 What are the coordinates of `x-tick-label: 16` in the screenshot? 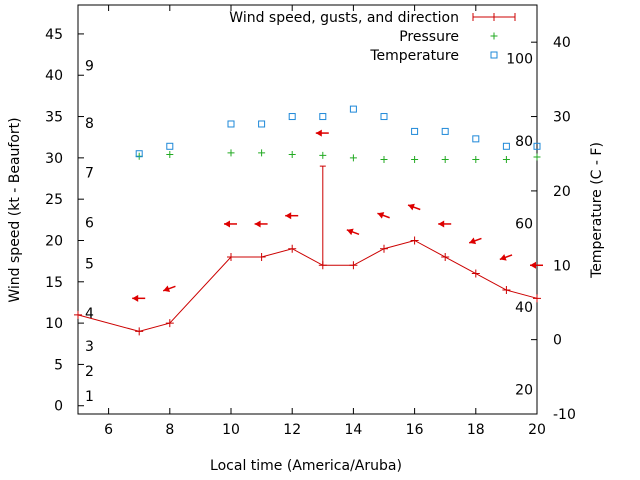 It's located at (415, 430).